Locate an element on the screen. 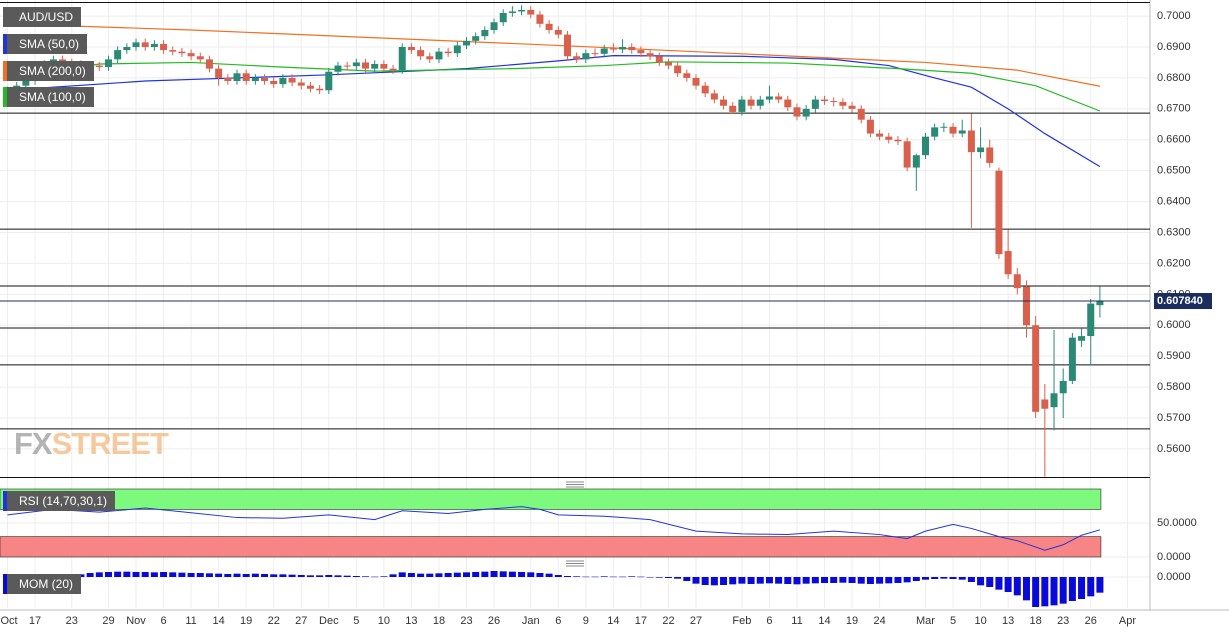 The image size is (1229, 633). x-tick-label: Dec is located at coordinates (329, 621).